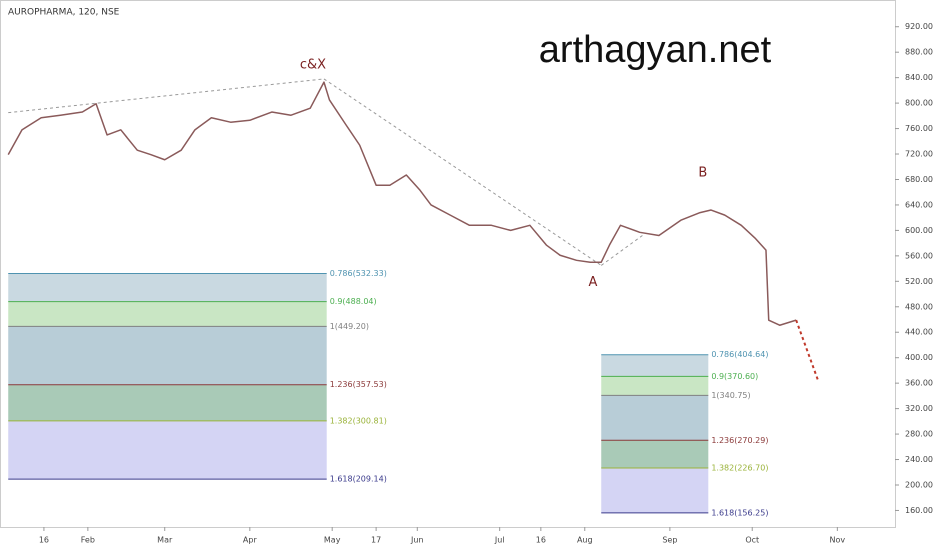  I want to click on x-tick-label: Mar, so click(165, 540).